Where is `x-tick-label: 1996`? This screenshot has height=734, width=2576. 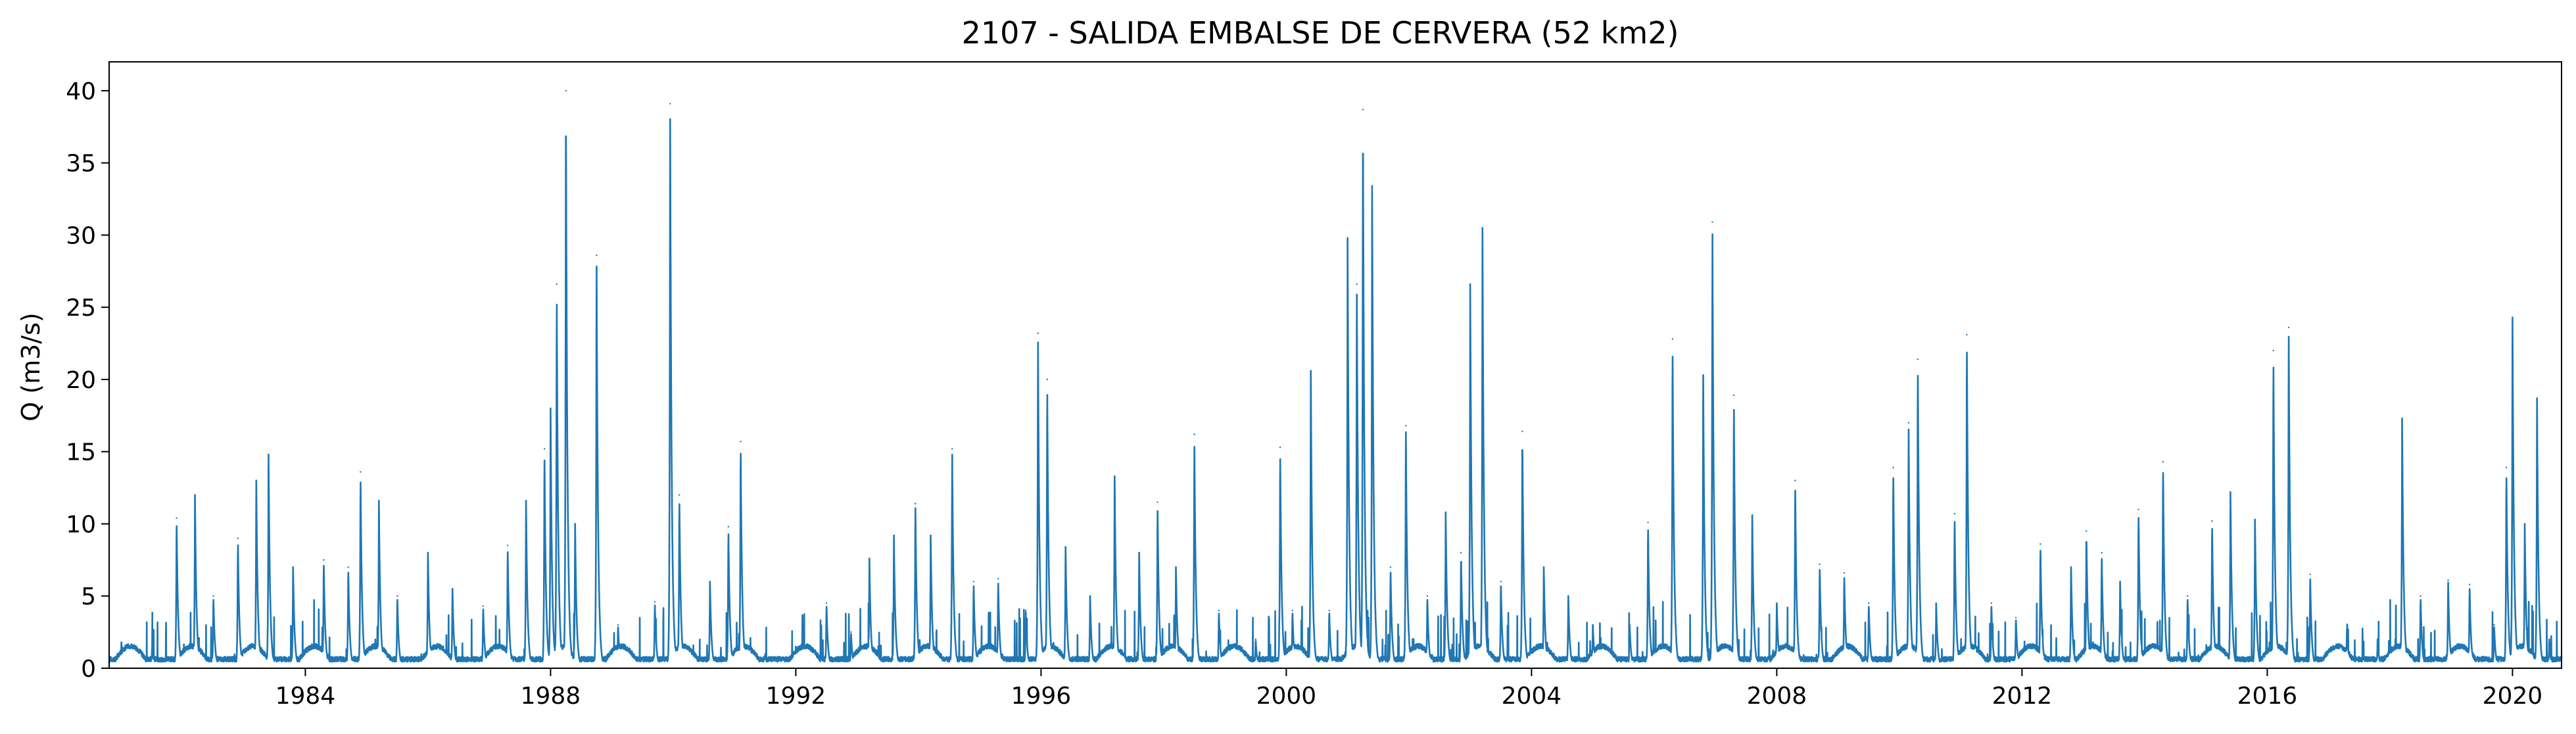 x-tick-label: 1996 is located at coordinates (1042, 697).